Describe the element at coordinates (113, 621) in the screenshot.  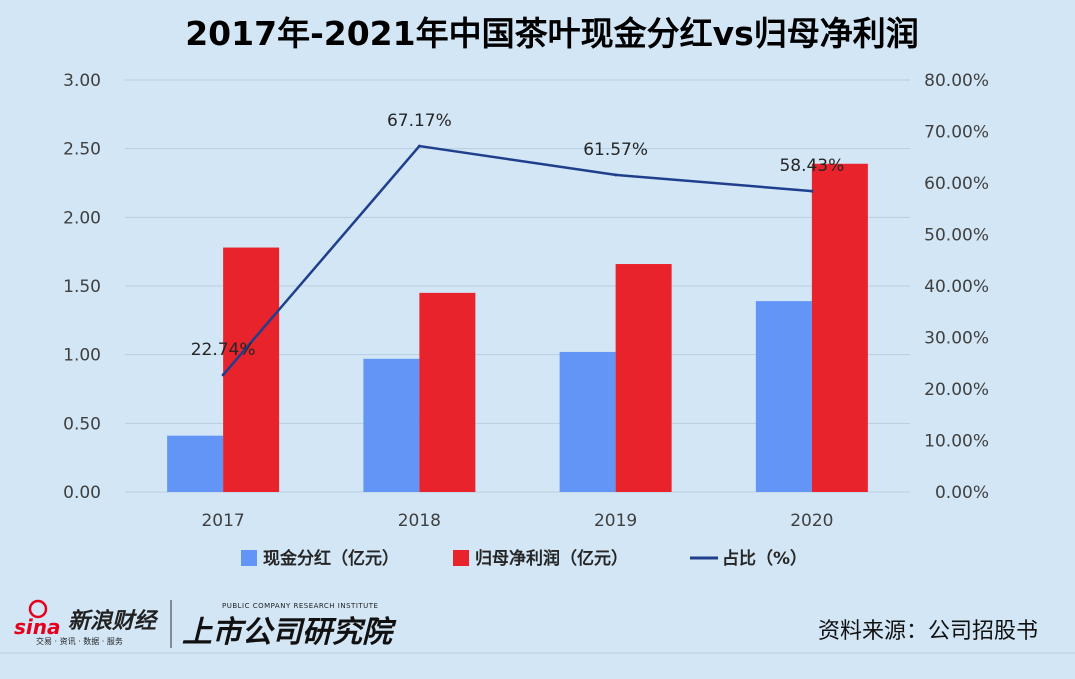
I see `sina-cn-name: 新浪财经` at that location.